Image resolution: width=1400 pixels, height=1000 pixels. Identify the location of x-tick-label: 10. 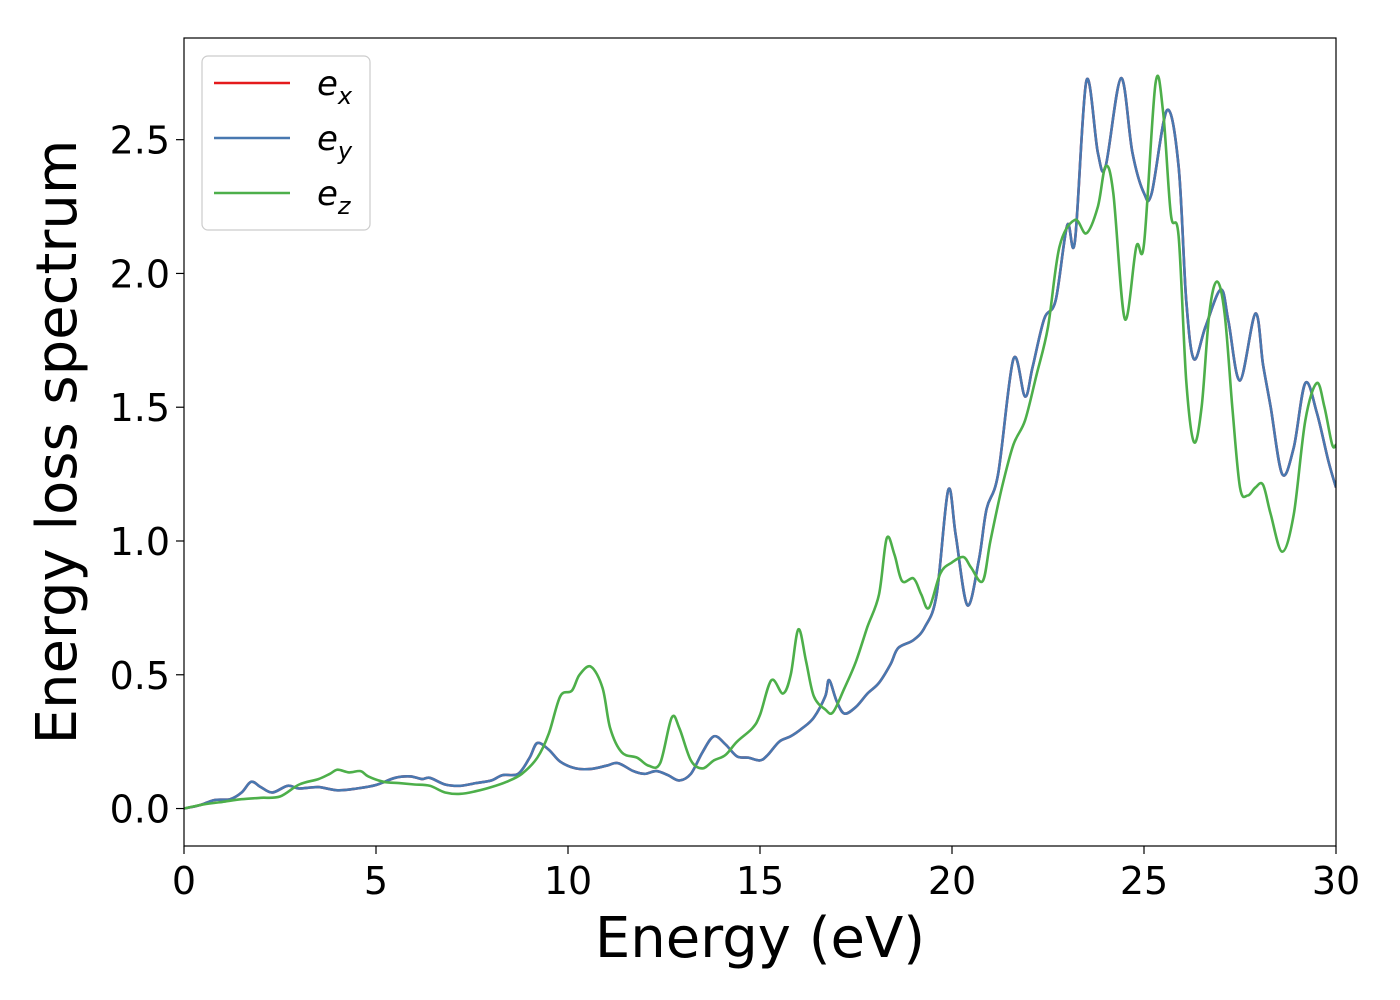
(568, 881).